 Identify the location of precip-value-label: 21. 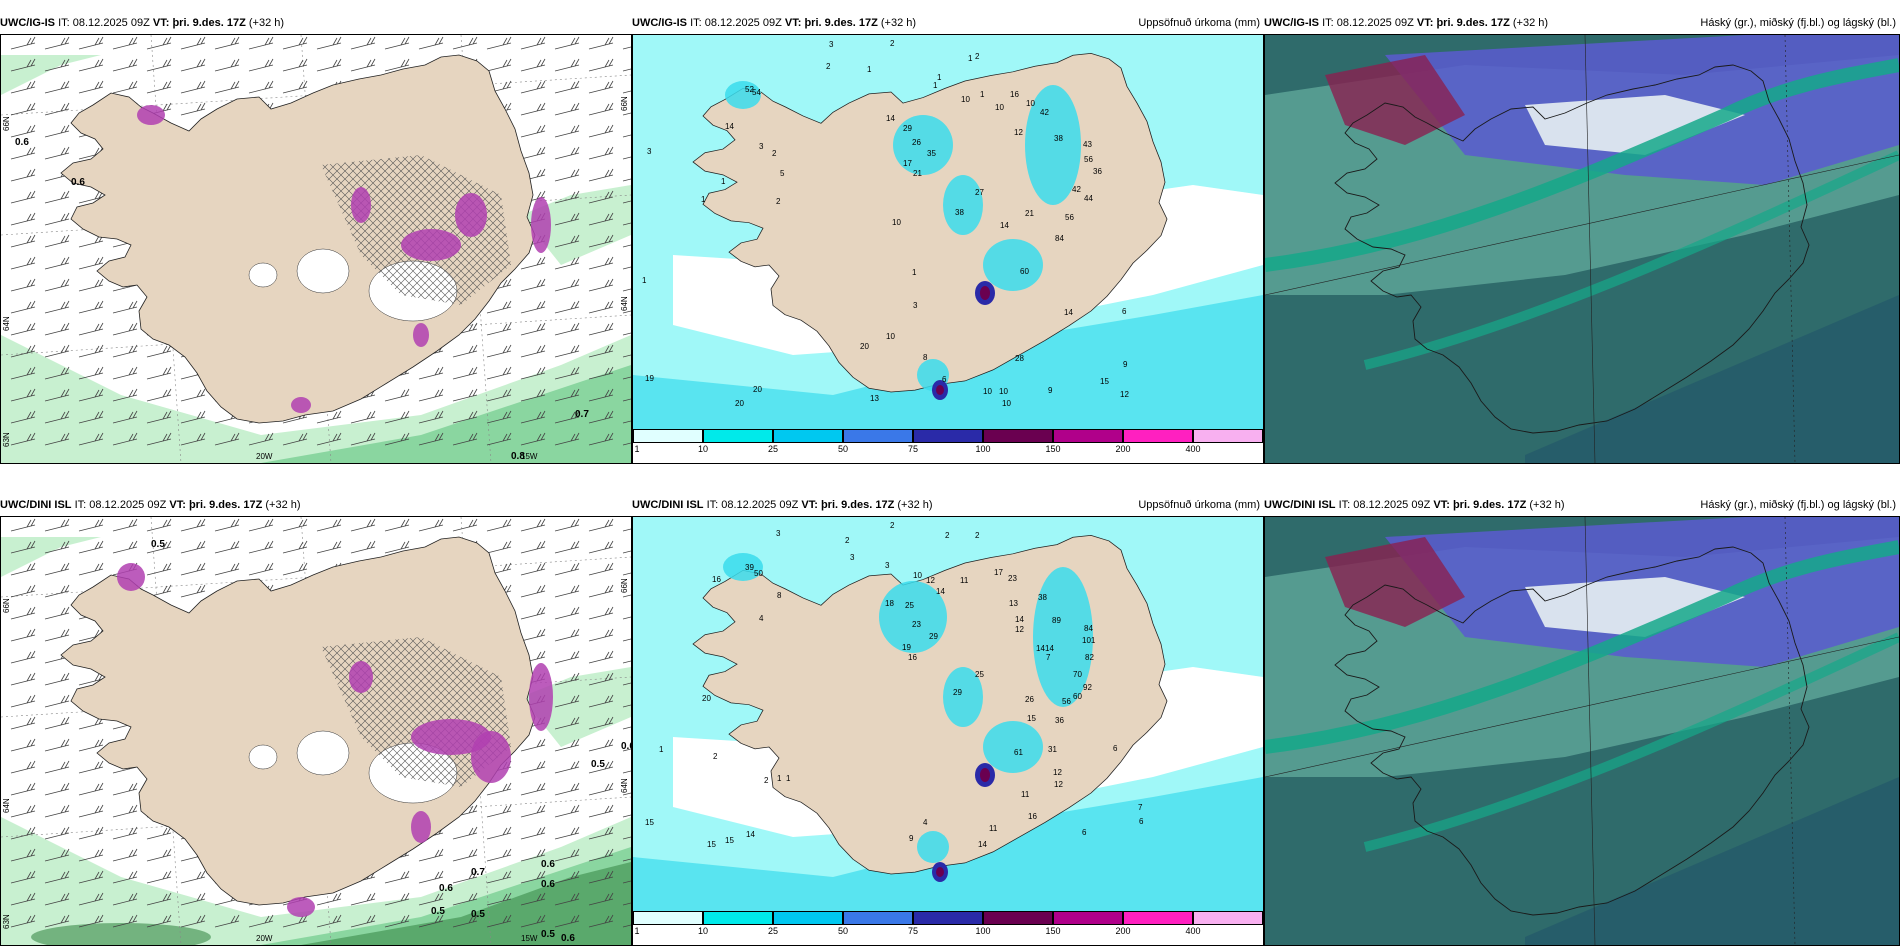
(917, 173).